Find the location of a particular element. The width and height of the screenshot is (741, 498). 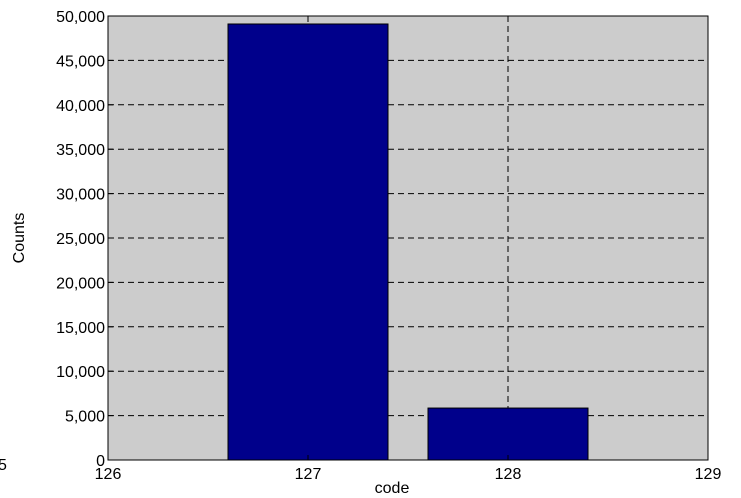

y-tick-label: 30,000 is located at coordinates (80, 195).